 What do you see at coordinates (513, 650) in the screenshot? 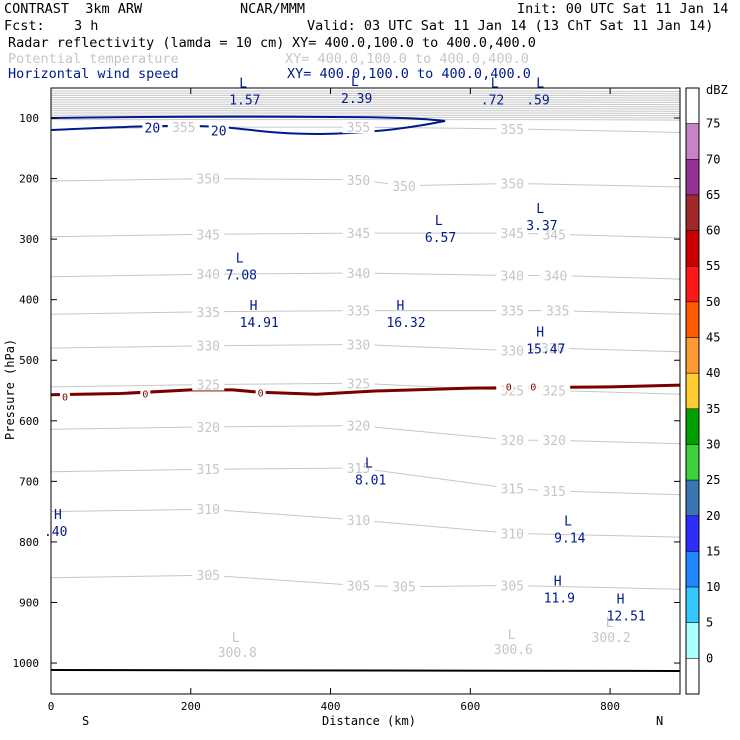
I see `theta-extremum-value: 300.6` at bounding box center [513, 650].